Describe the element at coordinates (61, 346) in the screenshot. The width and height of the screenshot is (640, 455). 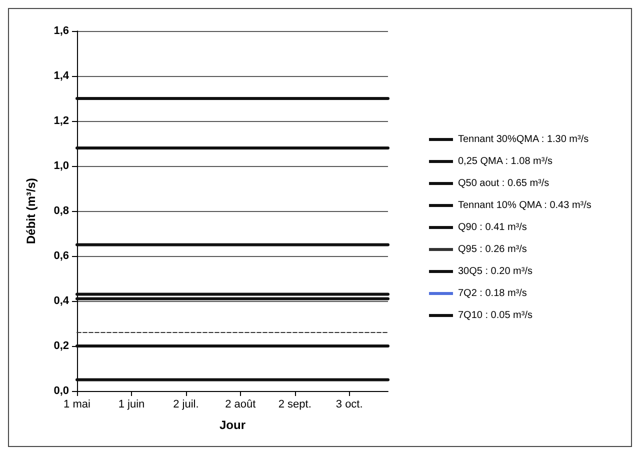
I see `y-tick-label: 0,2` at that location.